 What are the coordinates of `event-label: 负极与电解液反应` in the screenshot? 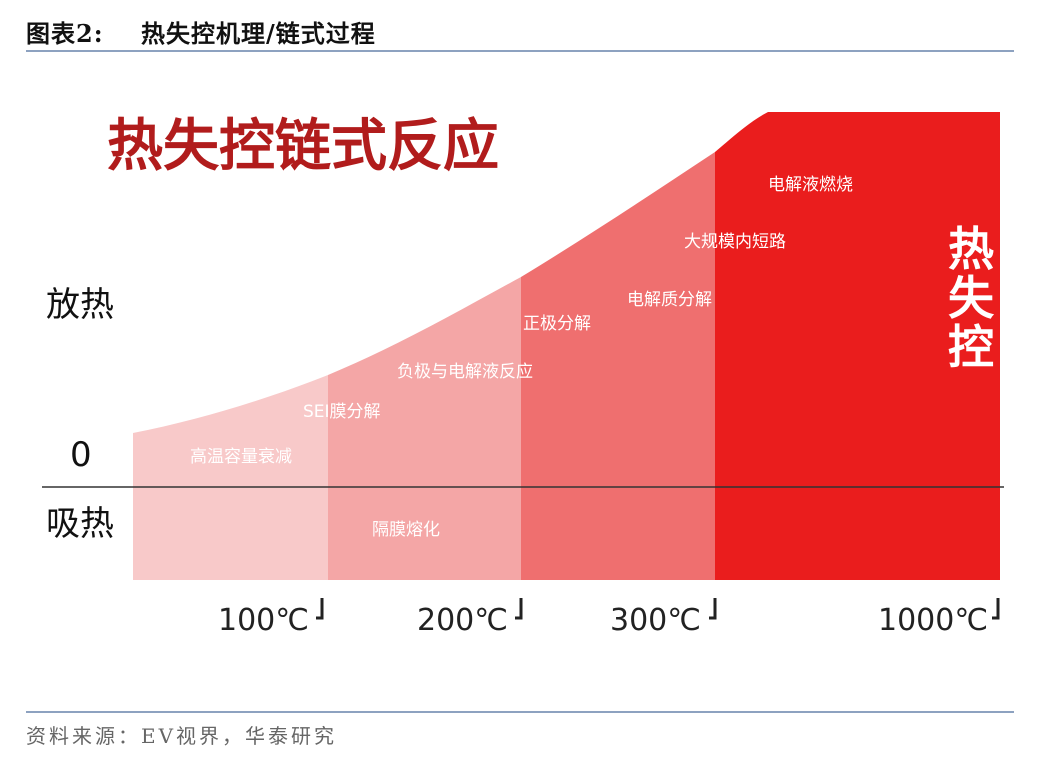 It's located at (465, 372).